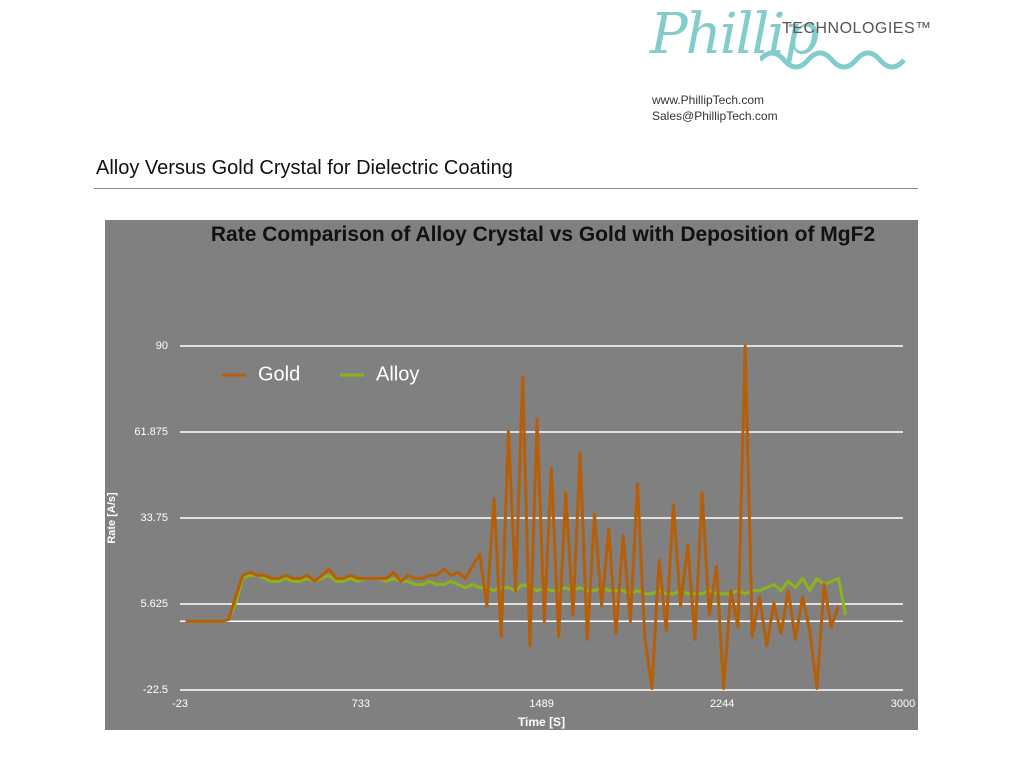 Image resolution: width=1024 pixels, height=780 pixels. I want to click on divider, so click(506, 188).